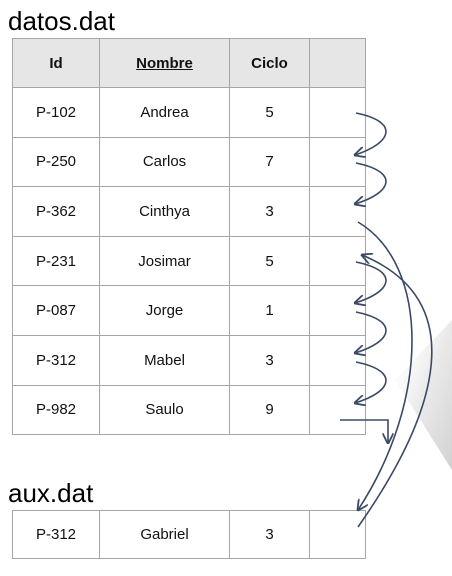  I want to click on table-header-row: Id Nombre Ciclo, so click(189, 63).